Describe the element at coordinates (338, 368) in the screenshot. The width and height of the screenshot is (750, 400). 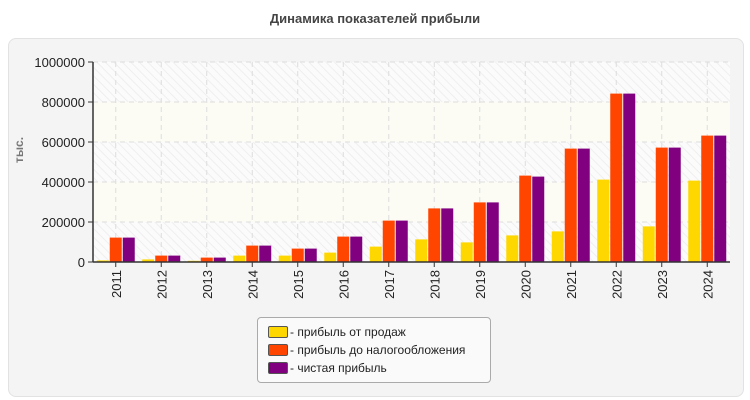
I see `legend-label: - чистая прибыль` at that location.